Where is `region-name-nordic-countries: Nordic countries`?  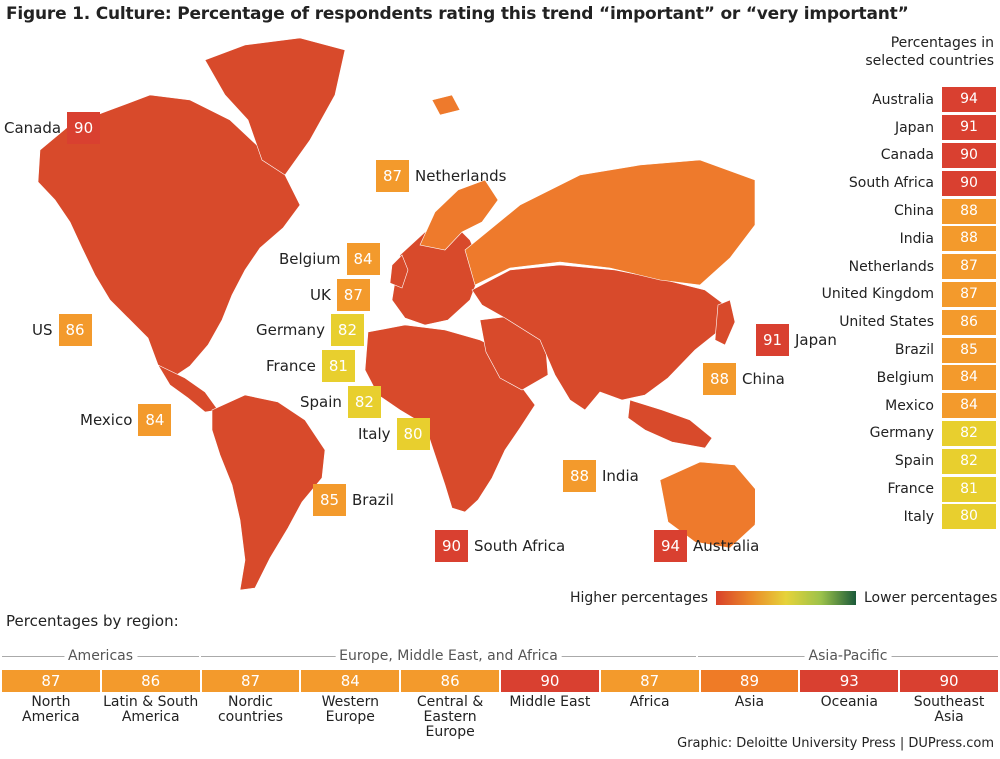 region-name-nordic-countries: Nordic countries is located at coordinates (250, 709).